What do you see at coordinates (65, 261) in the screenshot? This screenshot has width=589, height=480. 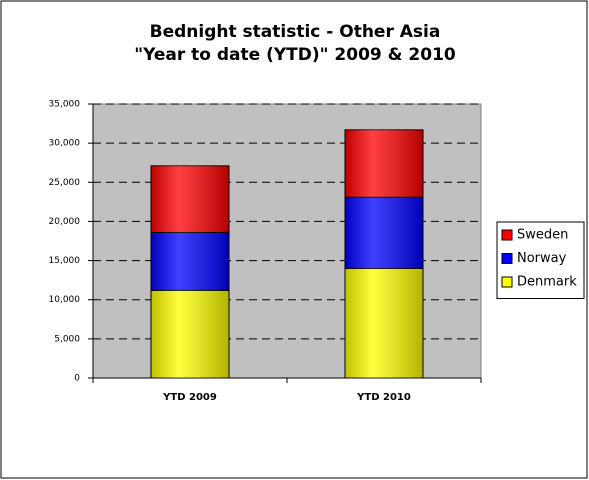 I see `y-tick-label: 15,000` at bounding box center [65, 261].